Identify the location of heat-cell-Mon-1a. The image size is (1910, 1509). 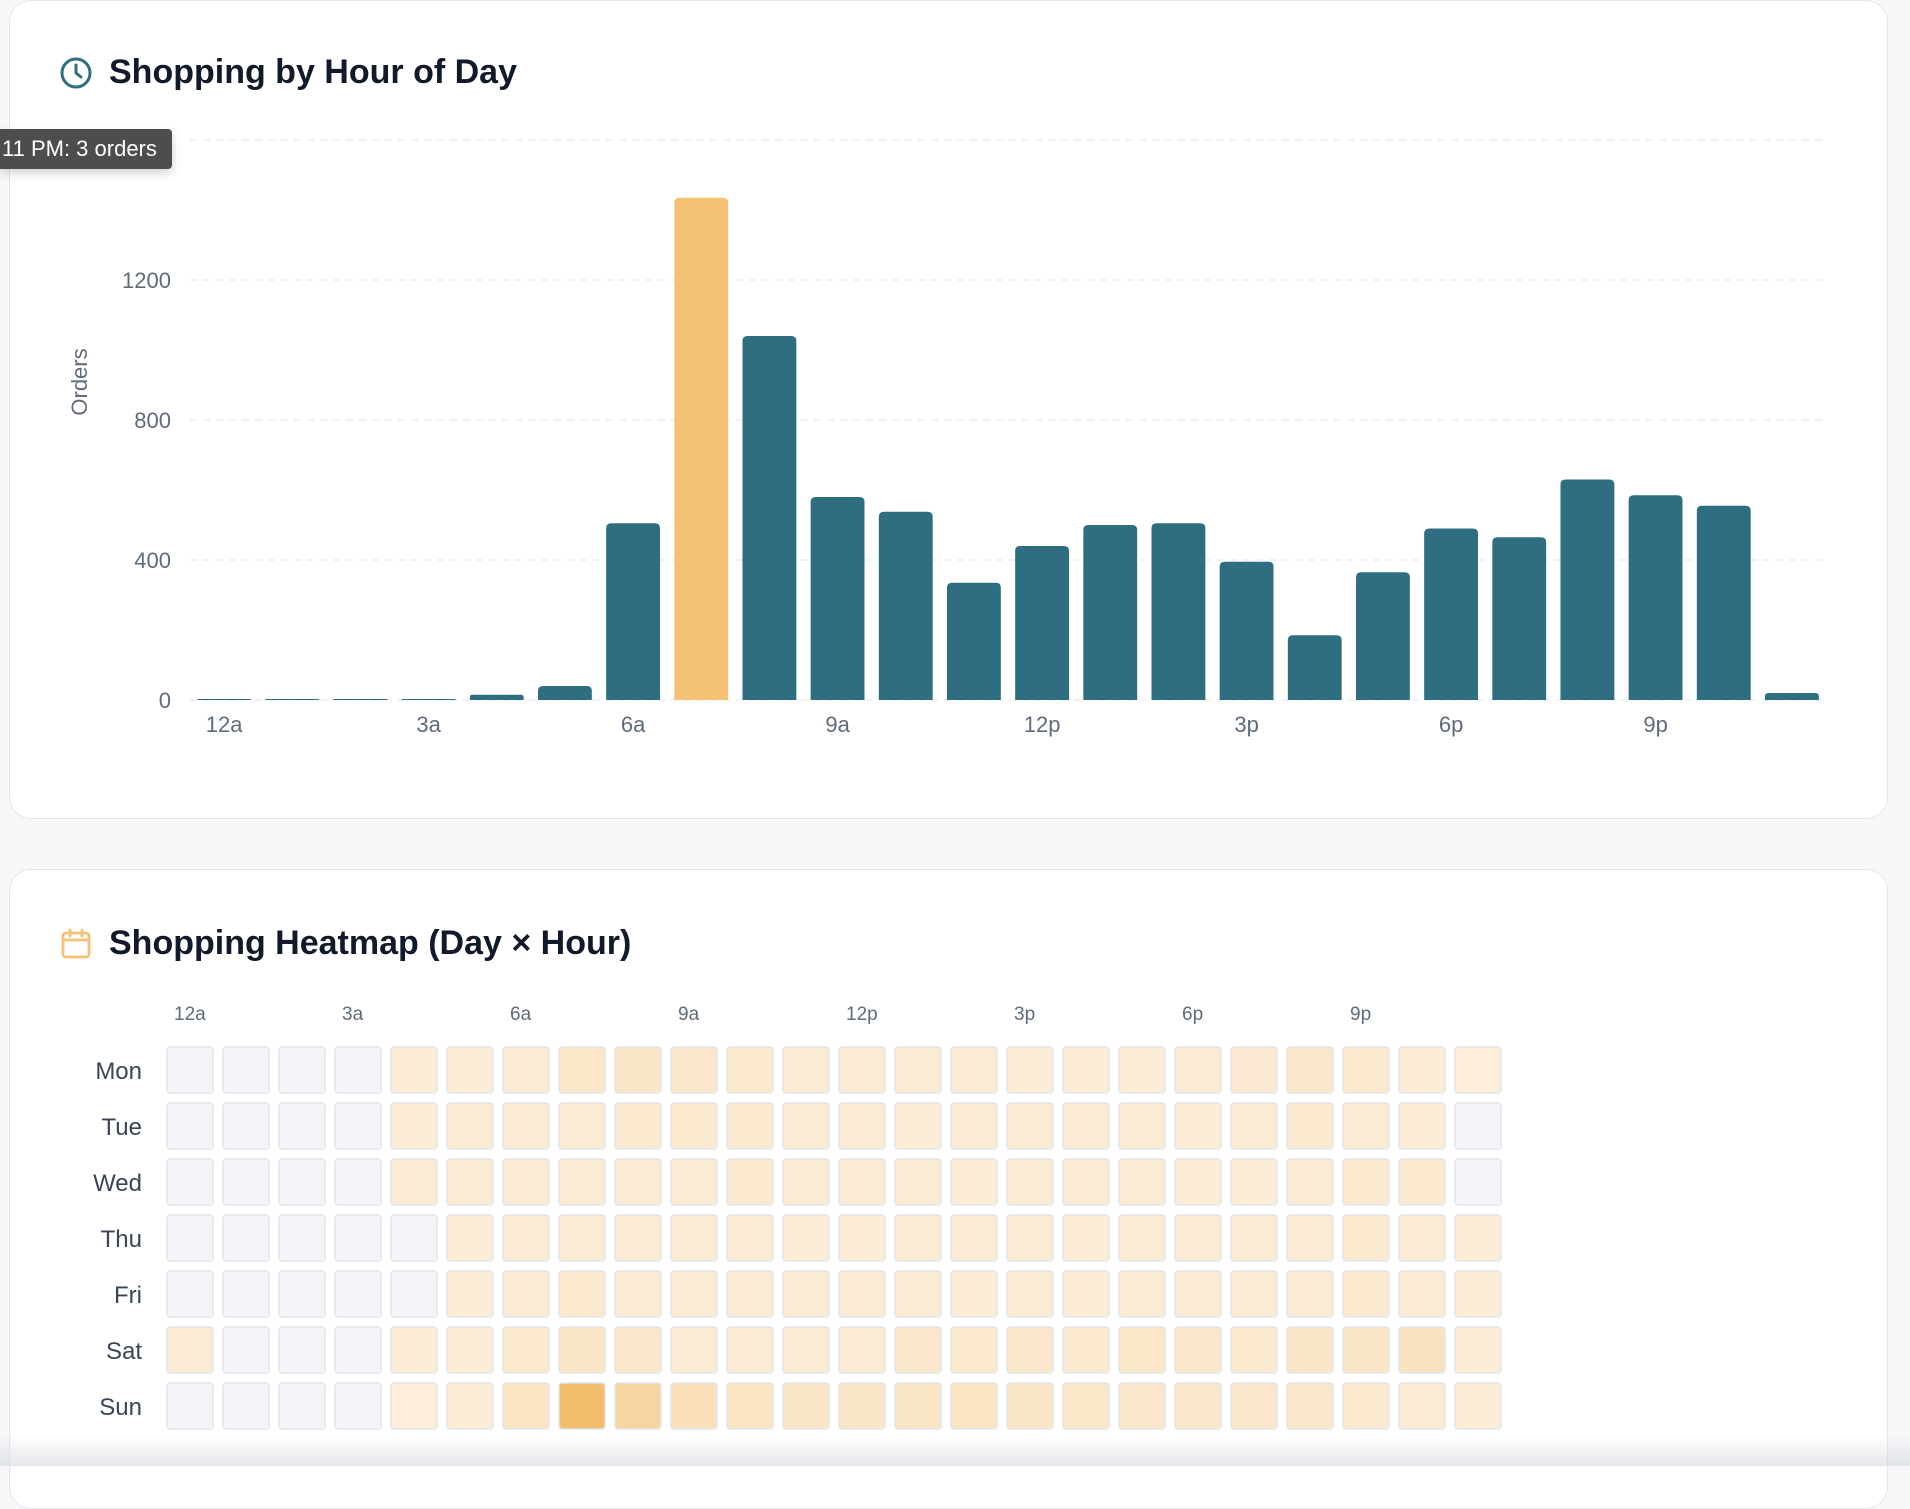
(246, 1070).